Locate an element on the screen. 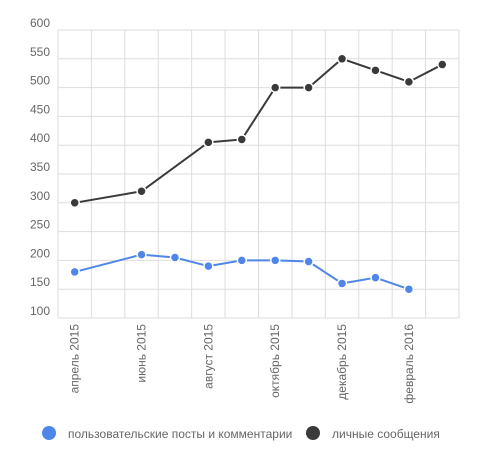 The height and width of the screenshot is (459, 481). y-tick-label: 350 is located at coordinates (40, 167).